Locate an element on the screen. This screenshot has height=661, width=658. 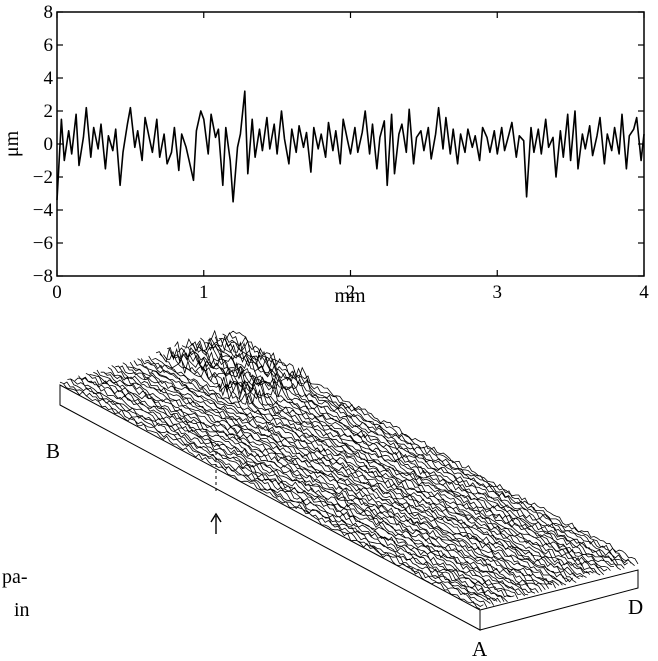
slab-front-face is located at coordinates (559, 600).